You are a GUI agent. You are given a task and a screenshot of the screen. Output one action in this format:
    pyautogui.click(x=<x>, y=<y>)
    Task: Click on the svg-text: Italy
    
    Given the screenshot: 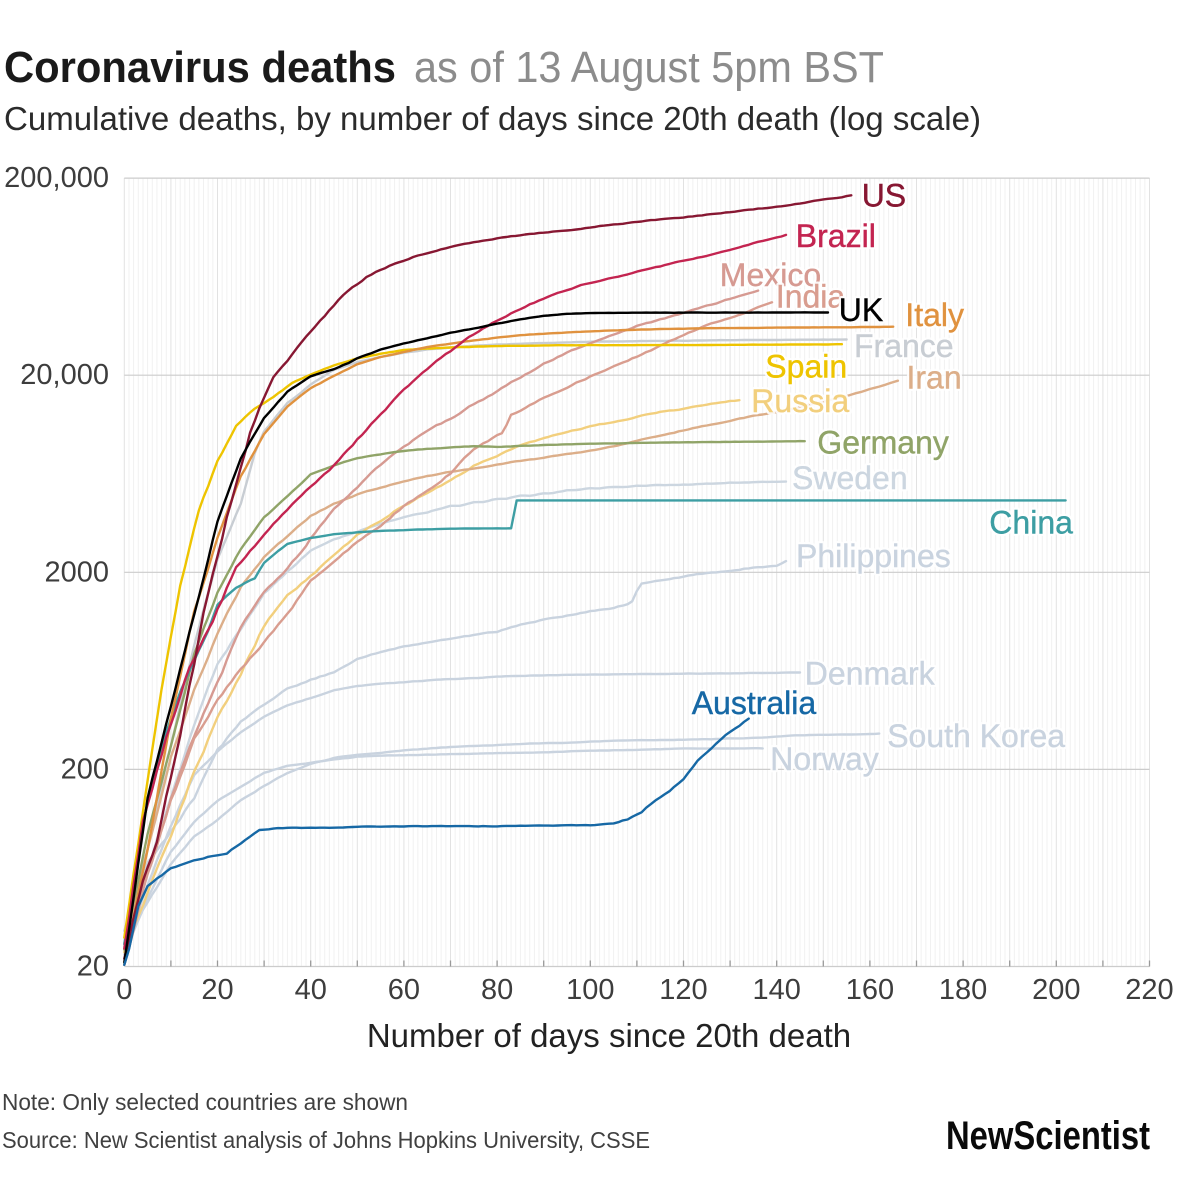 What is the action you would take?
    pyautogui.click(x=934, y=315)
    